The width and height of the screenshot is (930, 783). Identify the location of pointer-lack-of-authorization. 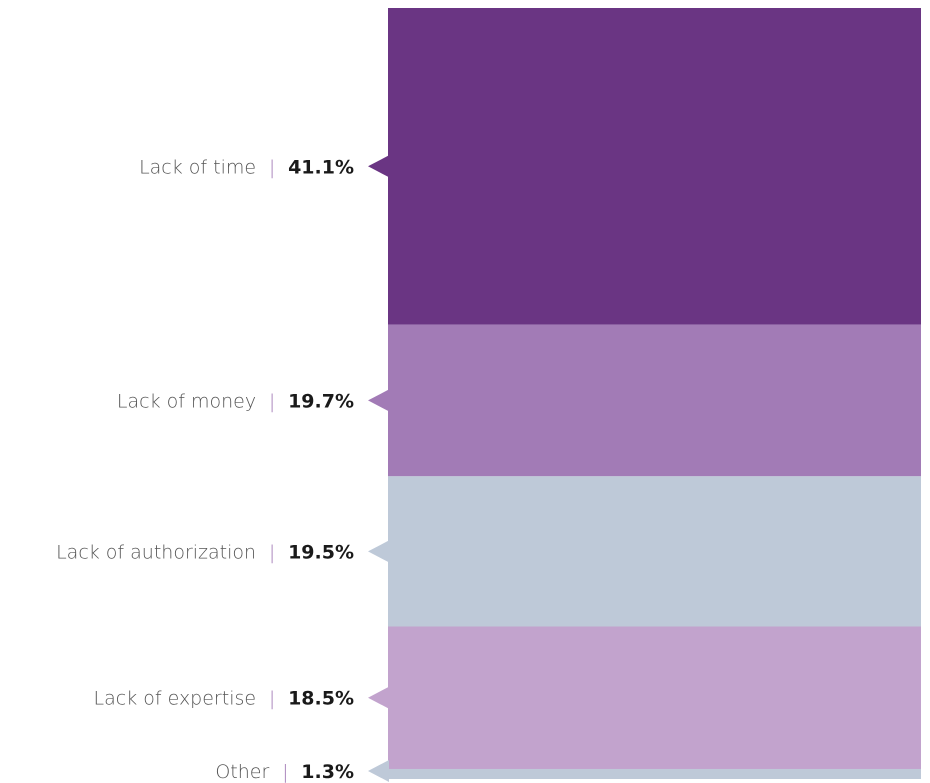
(378, 551).